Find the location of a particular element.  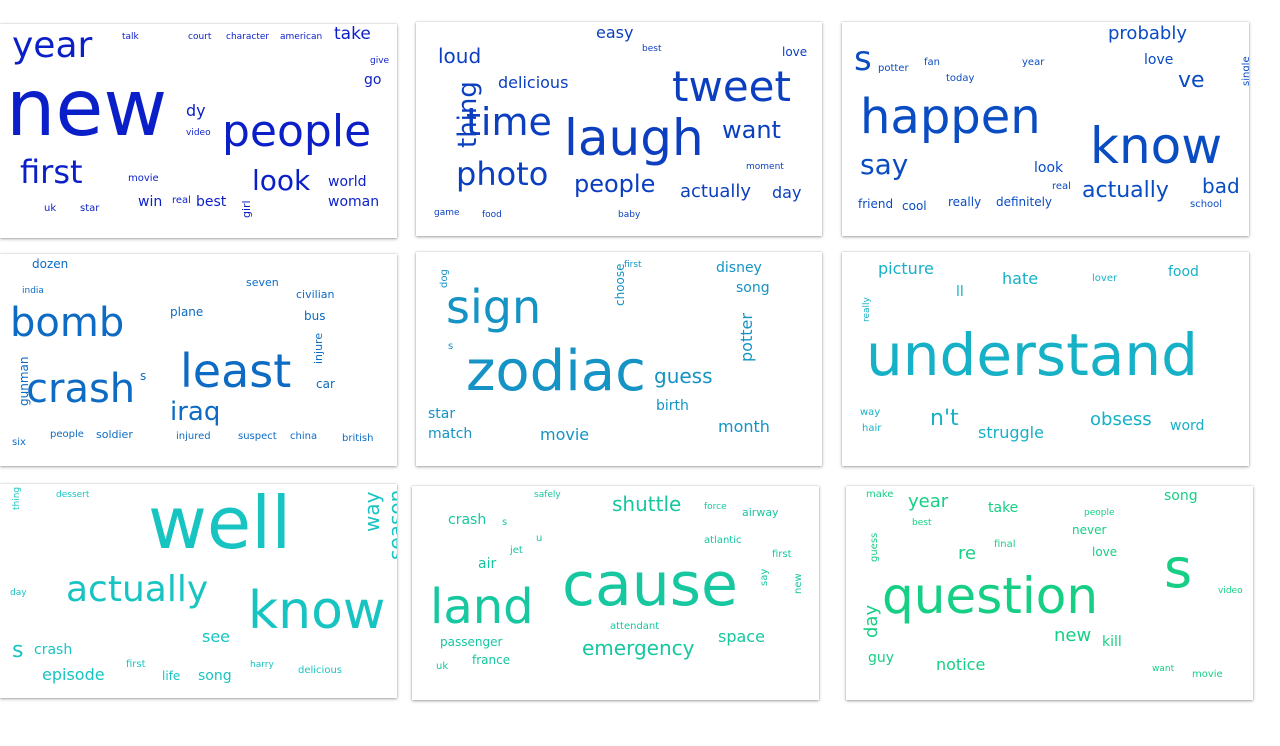

cloud-word: picture is located at coordinates (906, 268).